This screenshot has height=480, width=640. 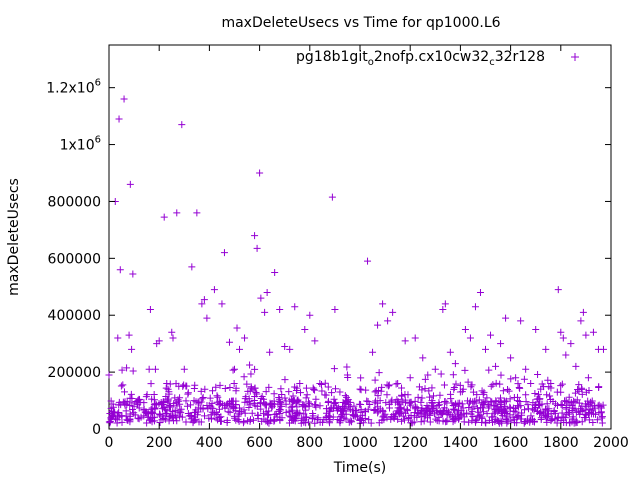 I want to click on legend: pg18b1gito2nofp.cx10cw32c32r128, so click(x=437, y=58).